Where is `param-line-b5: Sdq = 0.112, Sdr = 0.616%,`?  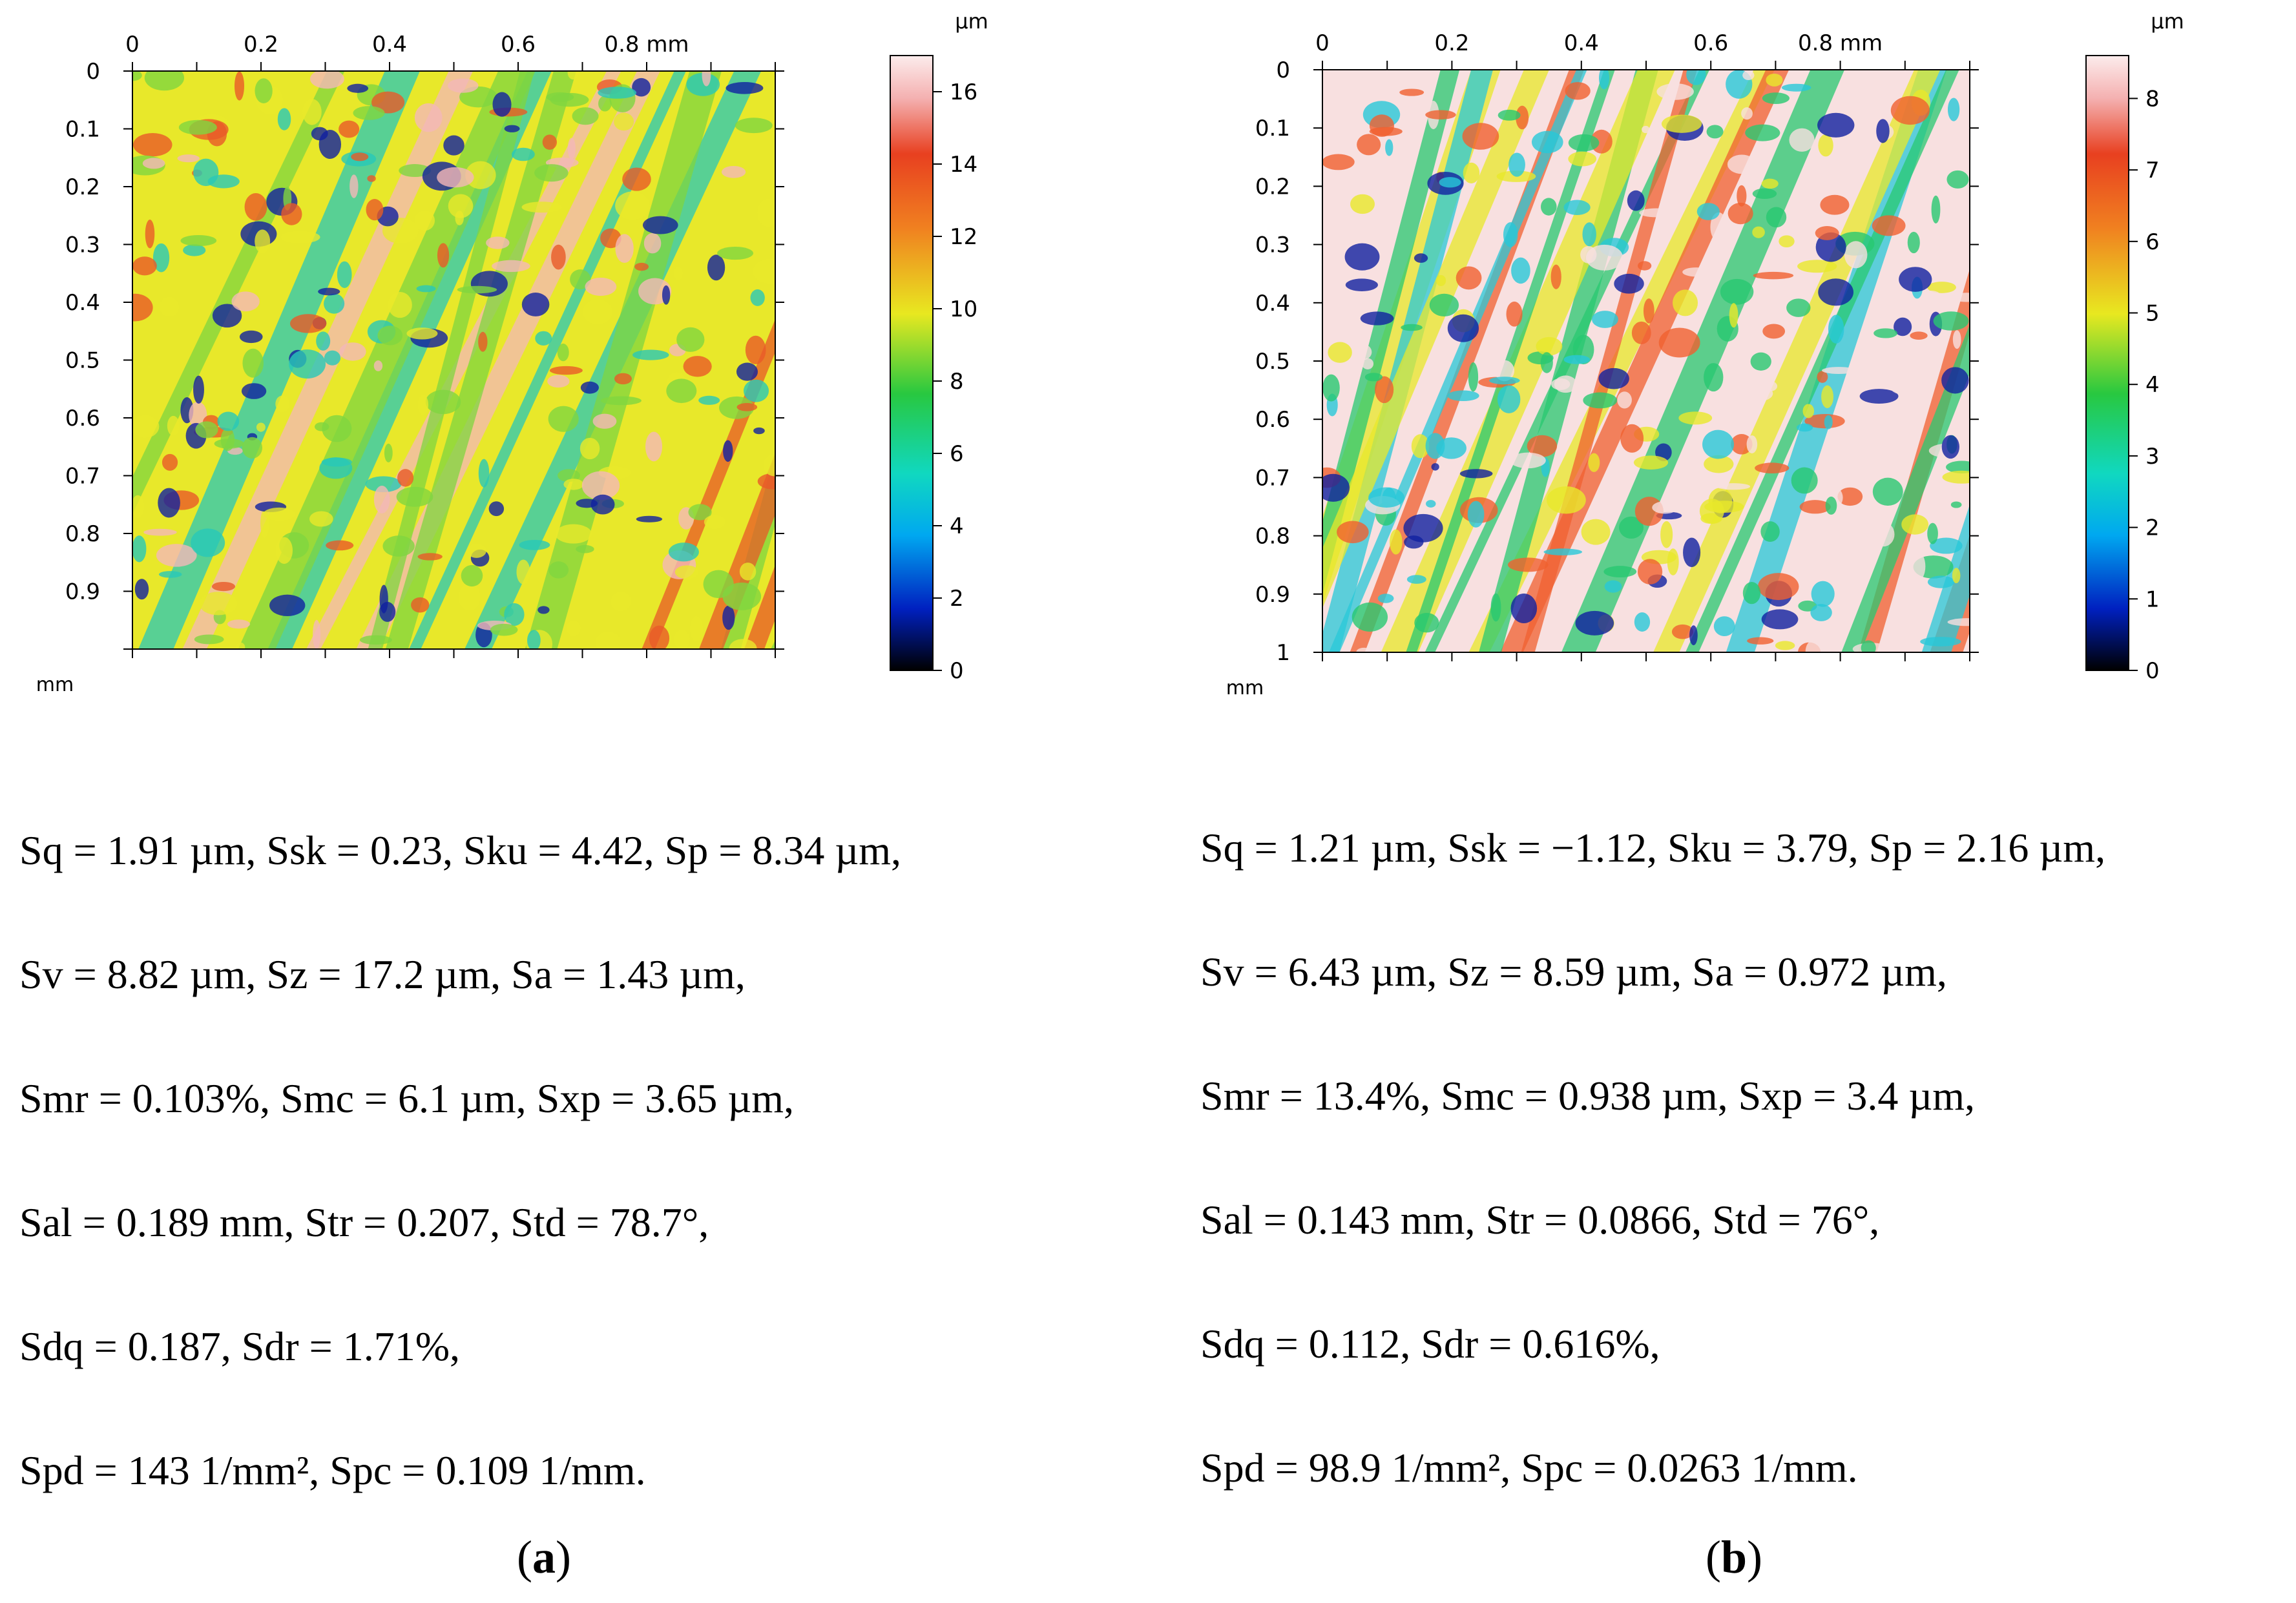
param-line-b5: Sdq = 0.112, Sdr = 0.616%, is located at coordinates (1430, 1344).